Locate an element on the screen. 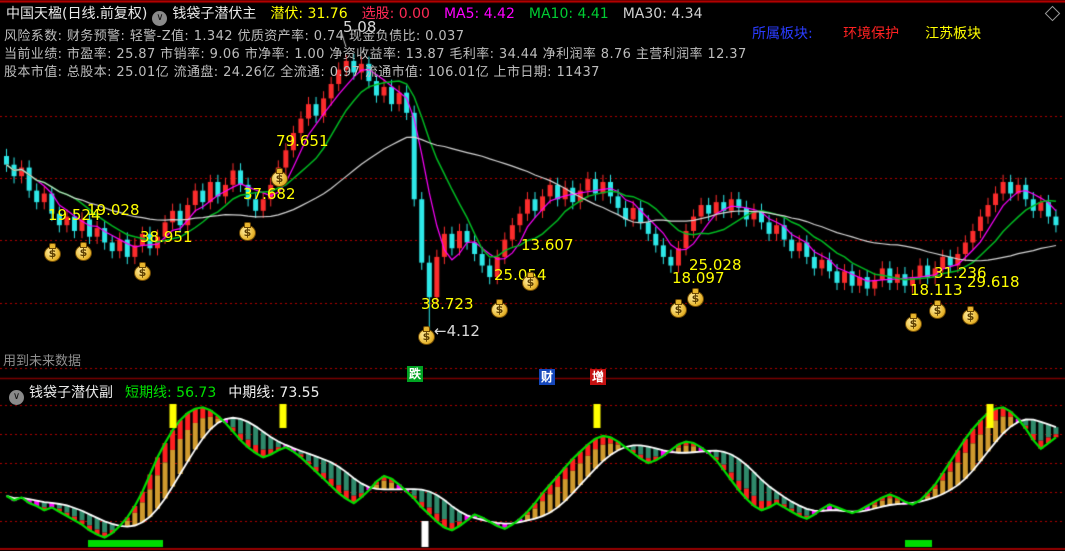 The height and width of the screenshot is (551, 1065). sector-item-jiangsubankuai: 江苏板块 is located at coordinates (953, 34).